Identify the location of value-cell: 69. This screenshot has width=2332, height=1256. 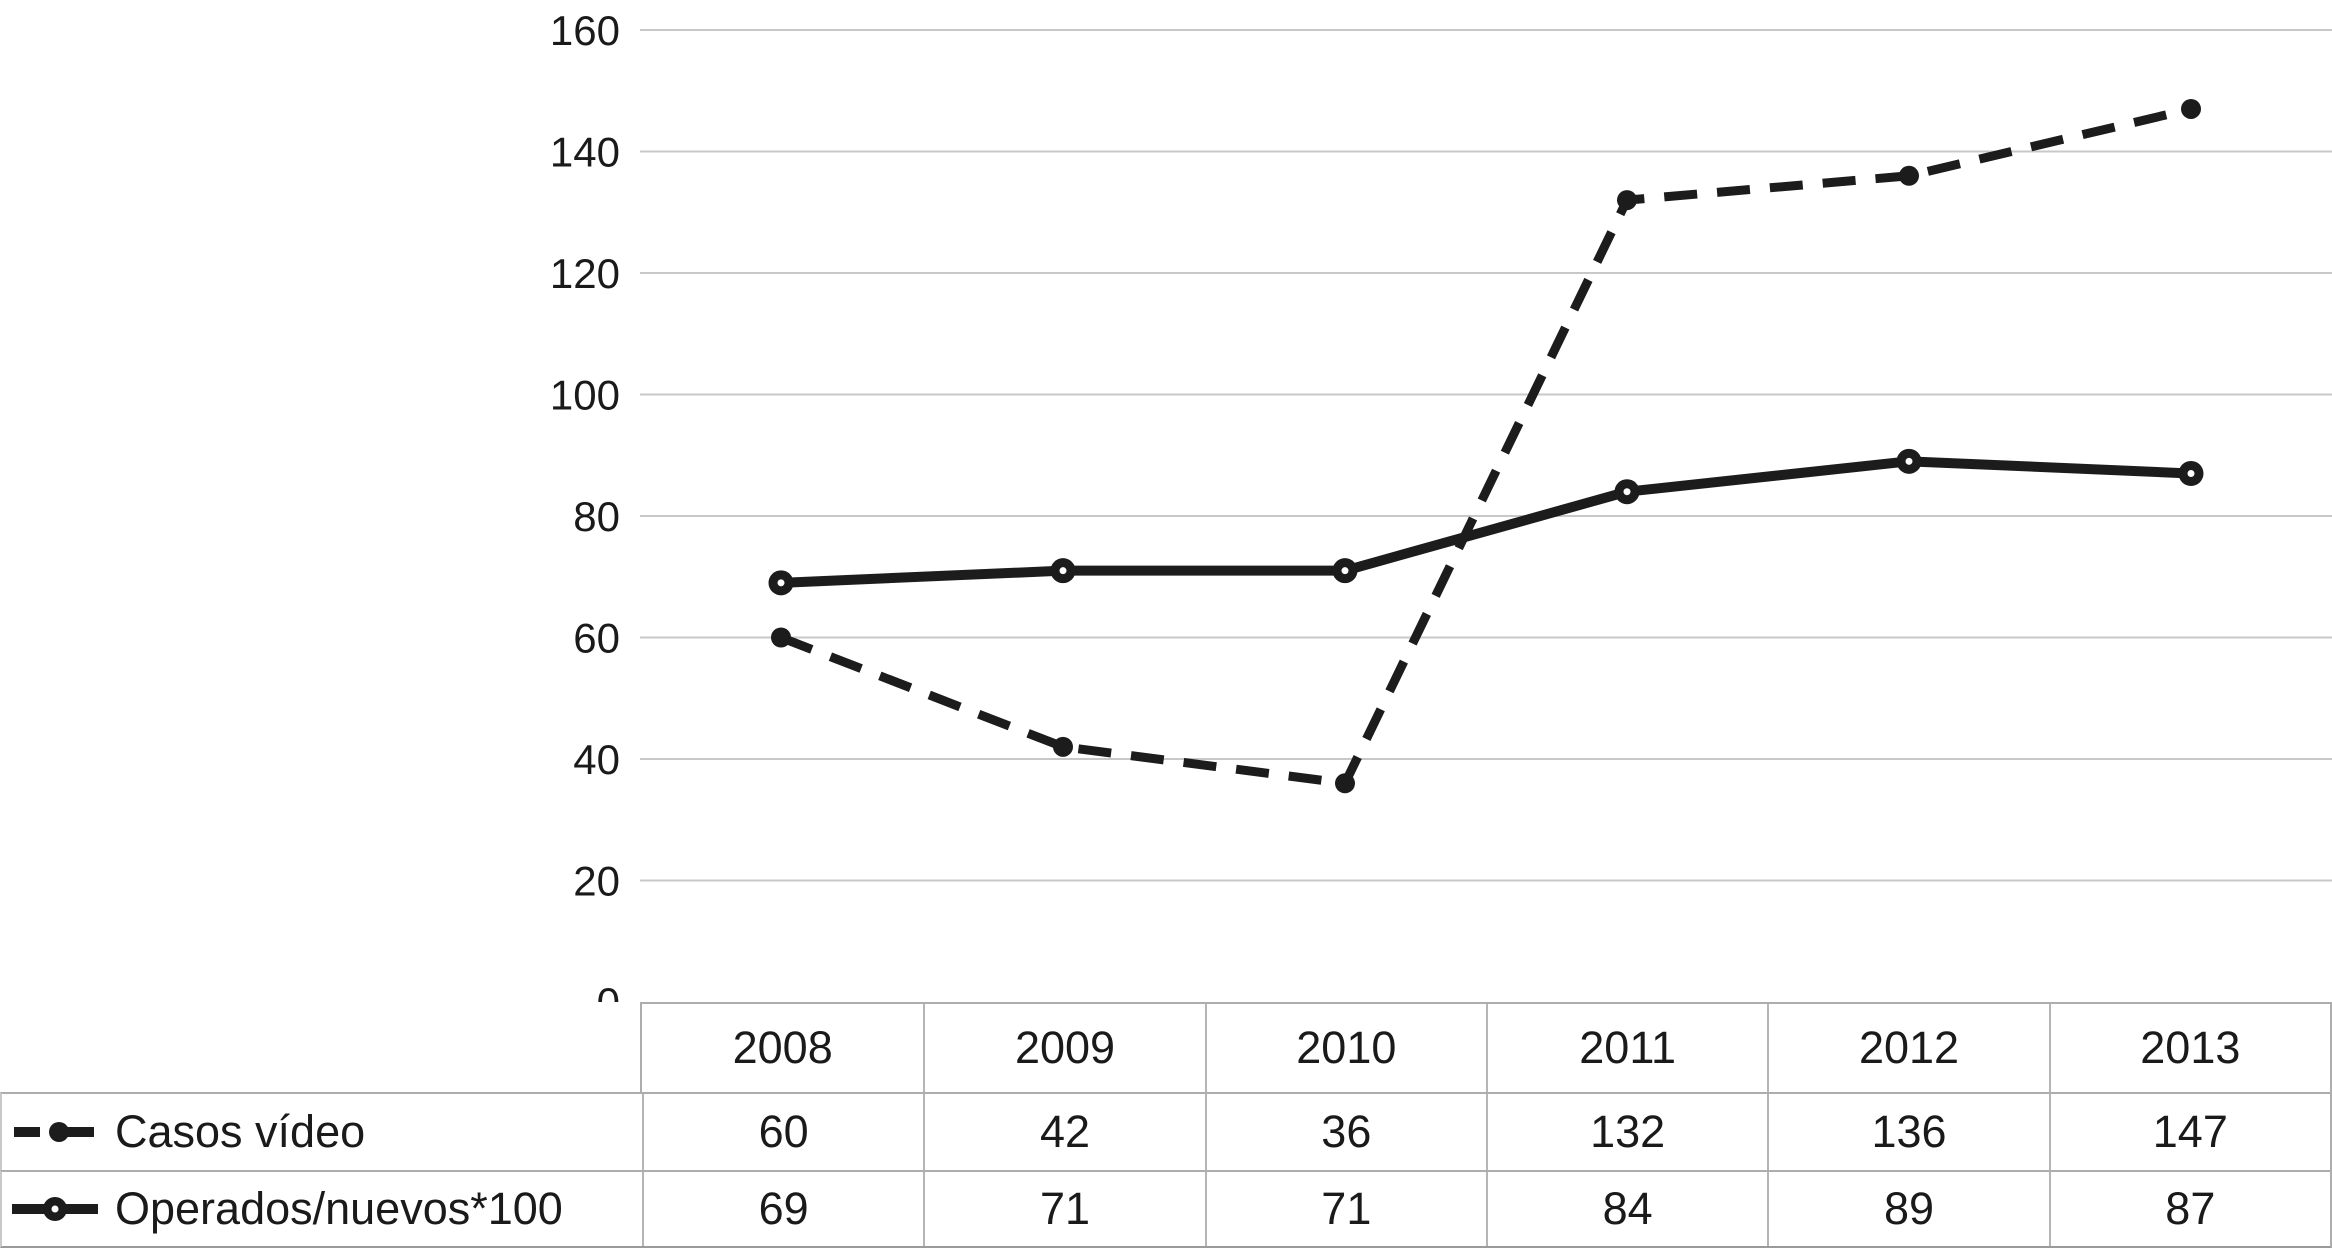
(782, 1209).